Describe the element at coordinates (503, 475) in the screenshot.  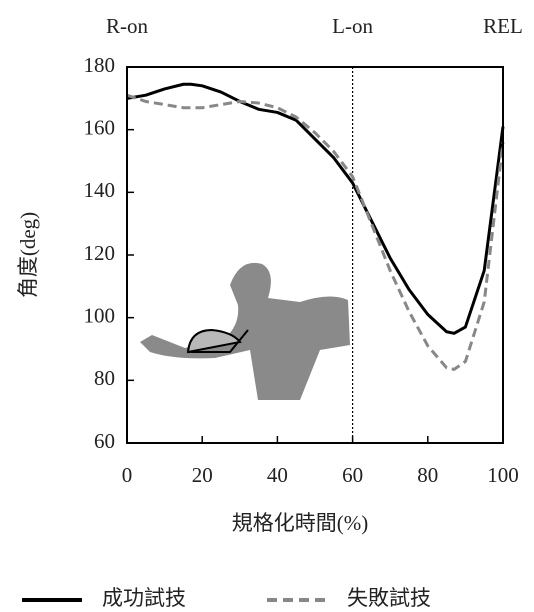
I see `x-tick-label: 100` at that location.